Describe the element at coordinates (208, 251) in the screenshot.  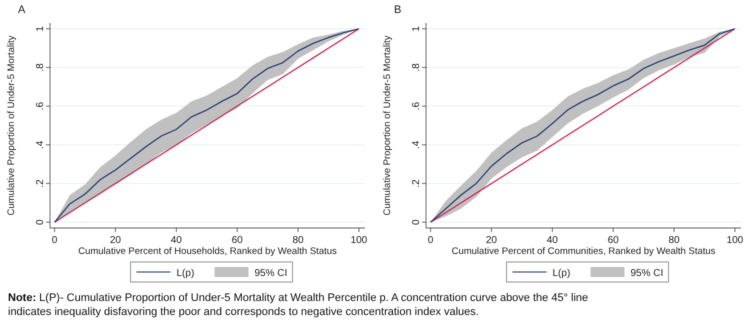
I see `x-axis-title: Cumulative Percent of Households, Ranked by Wealth Status` at that location.